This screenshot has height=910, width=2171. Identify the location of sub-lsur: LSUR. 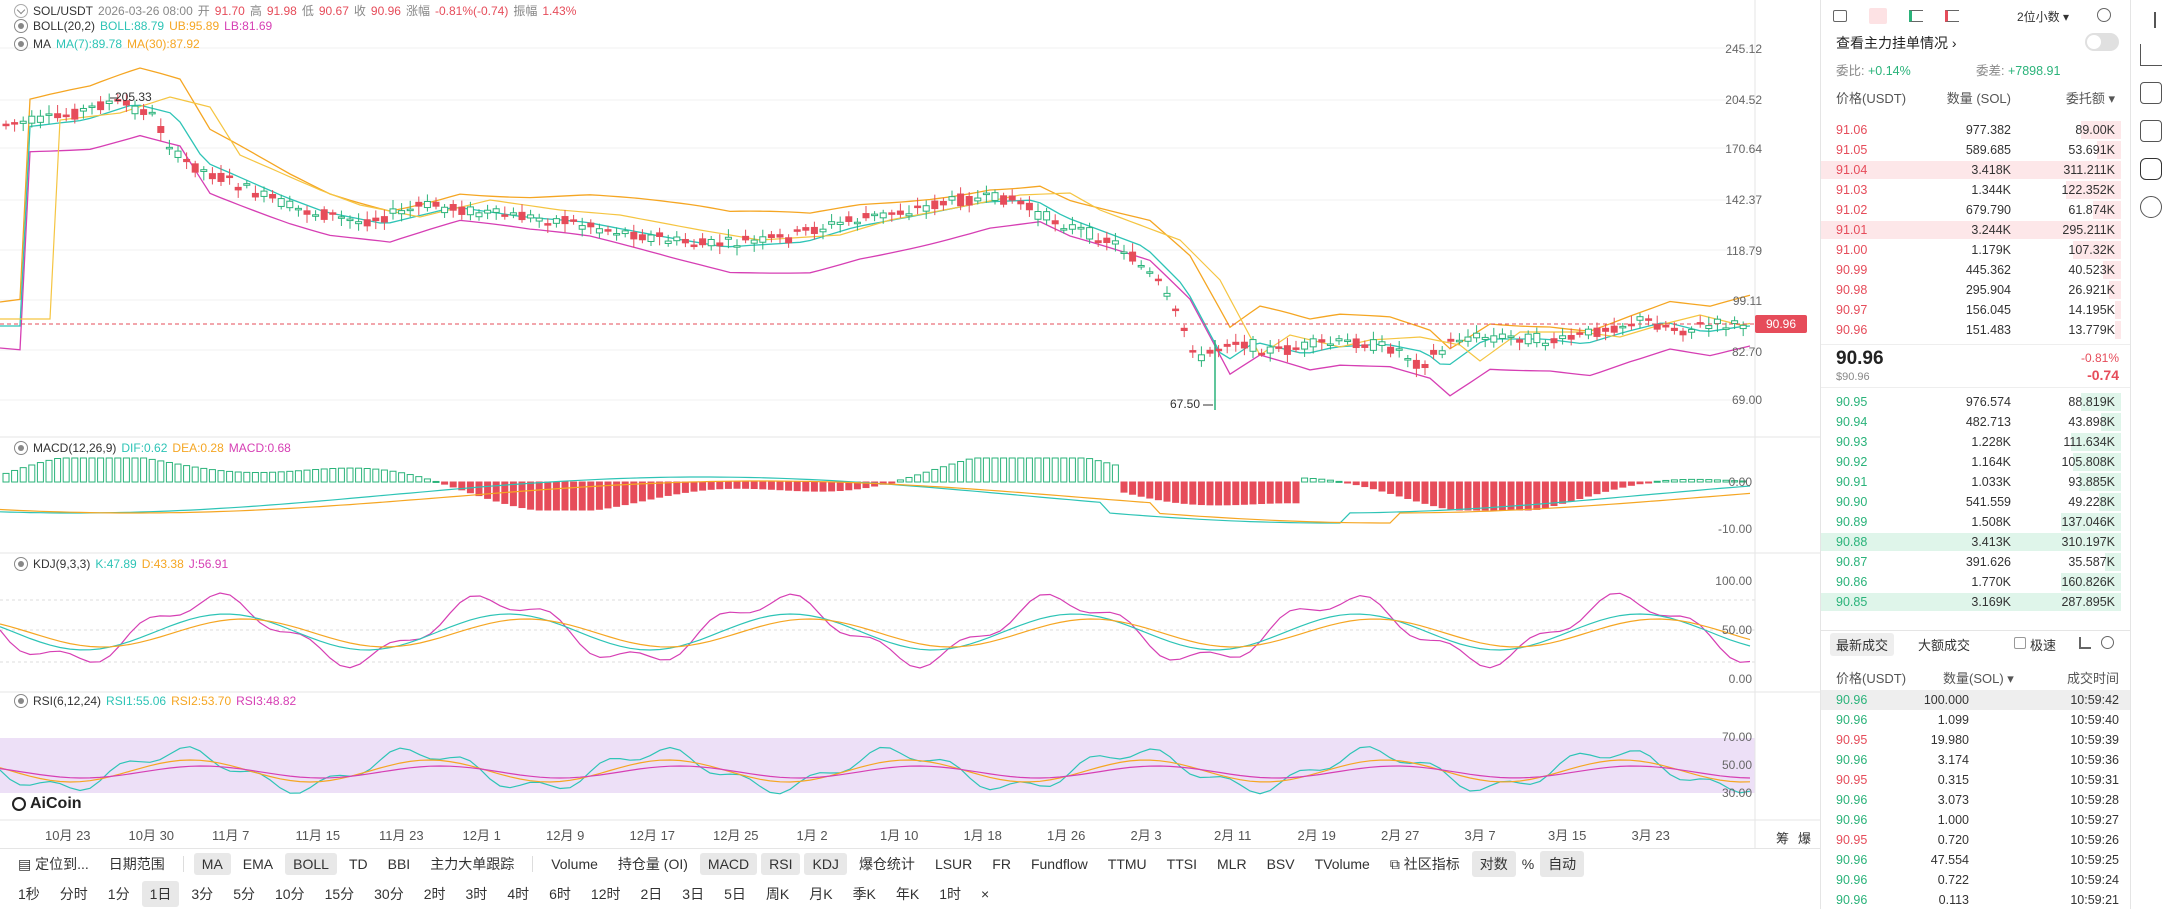
(953, 864).